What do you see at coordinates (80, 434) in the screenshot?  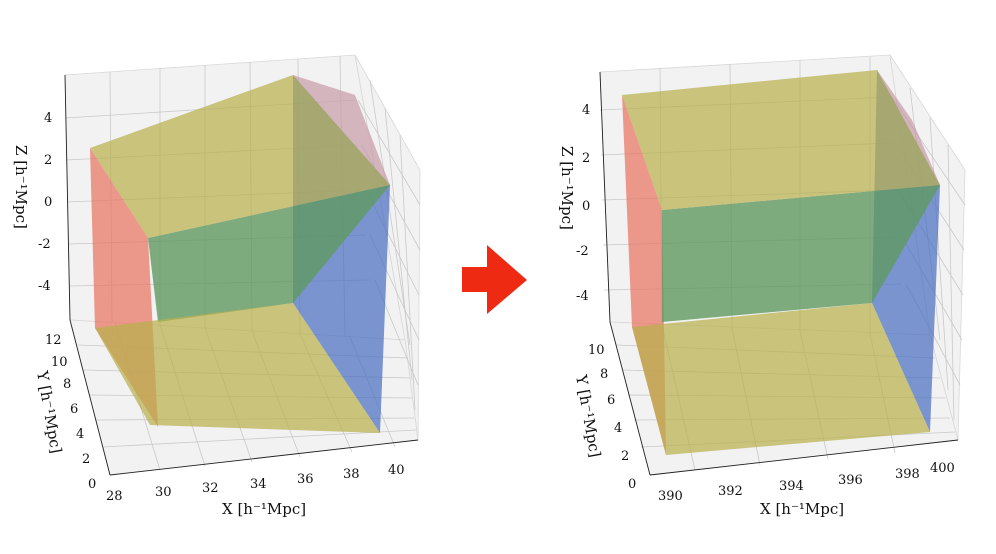 I see `left-y-tick: 4` at bounding box center [80, 434].